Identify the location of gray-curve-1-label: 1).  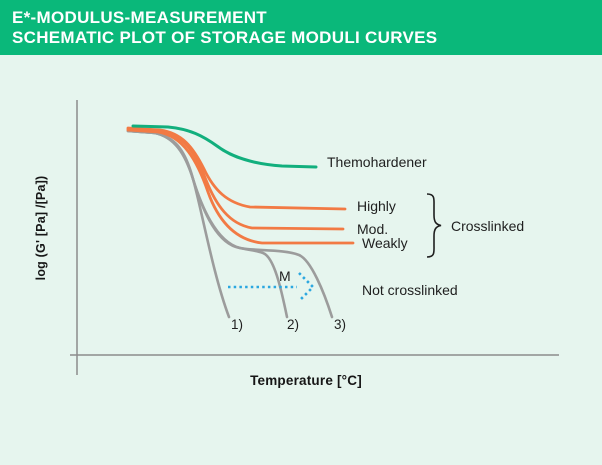
(237, 324).